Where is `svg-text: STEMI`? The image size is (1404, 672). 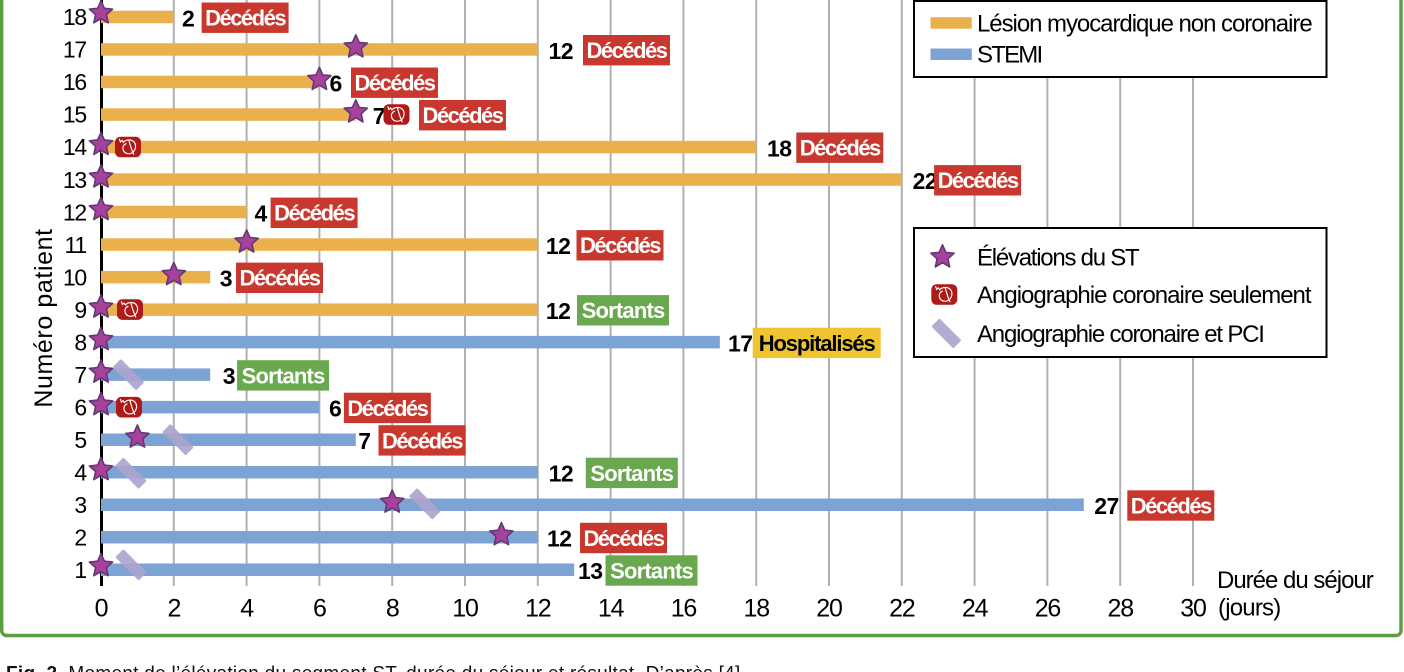
svg-text: STEMI is located at coordinates (1009, 55).